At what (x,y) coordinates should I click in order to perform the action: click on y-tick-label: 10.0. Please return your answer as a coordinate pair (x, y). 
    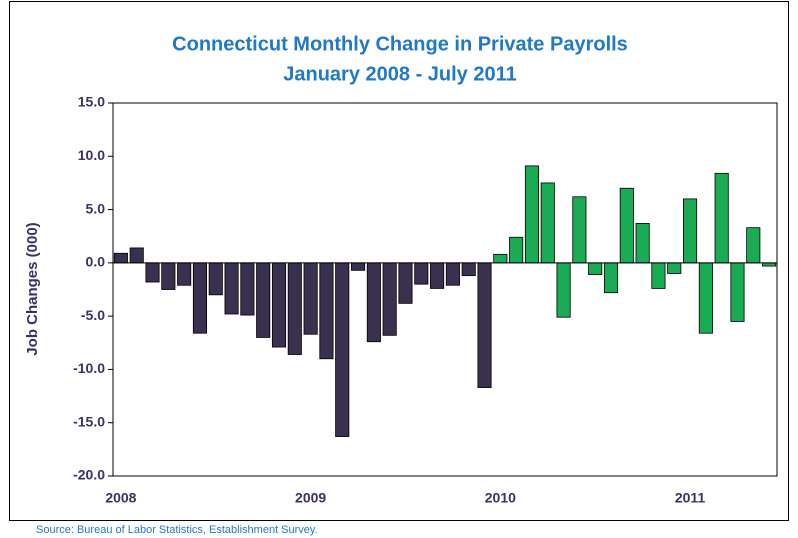
    Looking at the image, I should click on (91, 155).